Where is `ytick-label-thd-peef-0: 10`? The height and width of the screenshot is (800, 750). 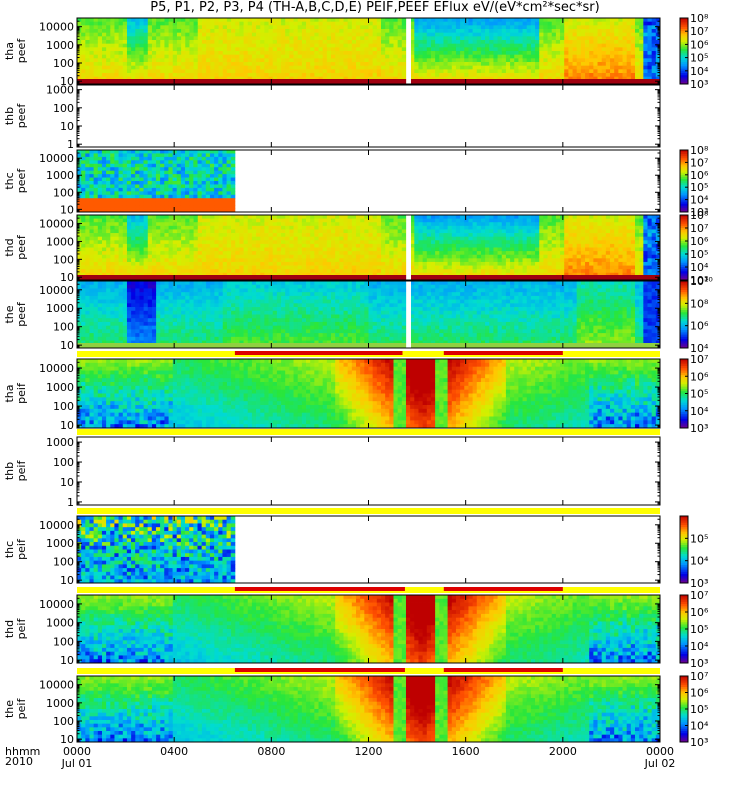 ytick-label-thd-peef-0: 10 is located at coordinates (67, 277).